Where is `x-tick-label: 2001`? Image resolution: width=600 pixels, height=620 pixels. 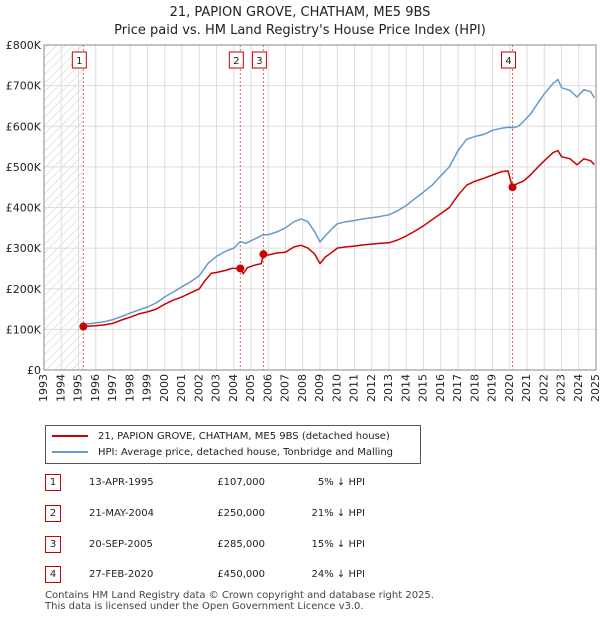 x-tick-label: 2001 is located at coordinates (181, 388).